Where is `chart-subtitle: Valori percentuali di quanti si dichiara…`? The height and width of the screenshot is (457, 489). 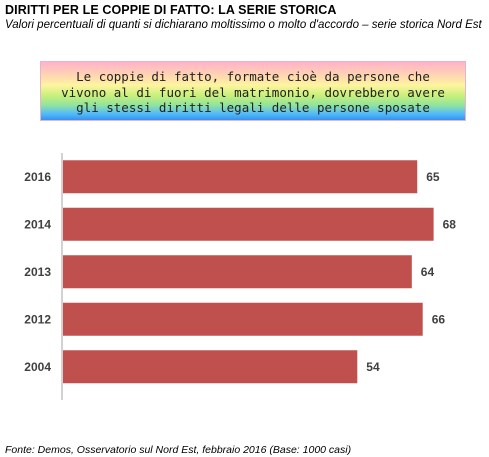 chart-subtitle: Valori percentuali di quanti si dichiara… is located at coordinates (243, 25).